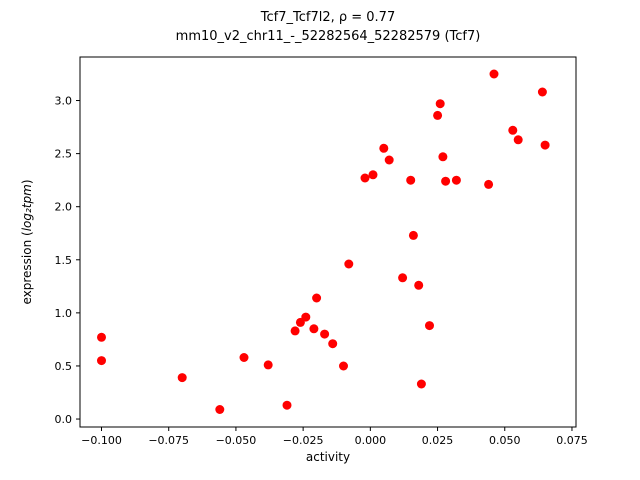 The width and height of the screenshot is (640, 480). Describe the element at coordinates (64, 207) in the screenshot. I see `y-tick-label: 2.0` at that location.